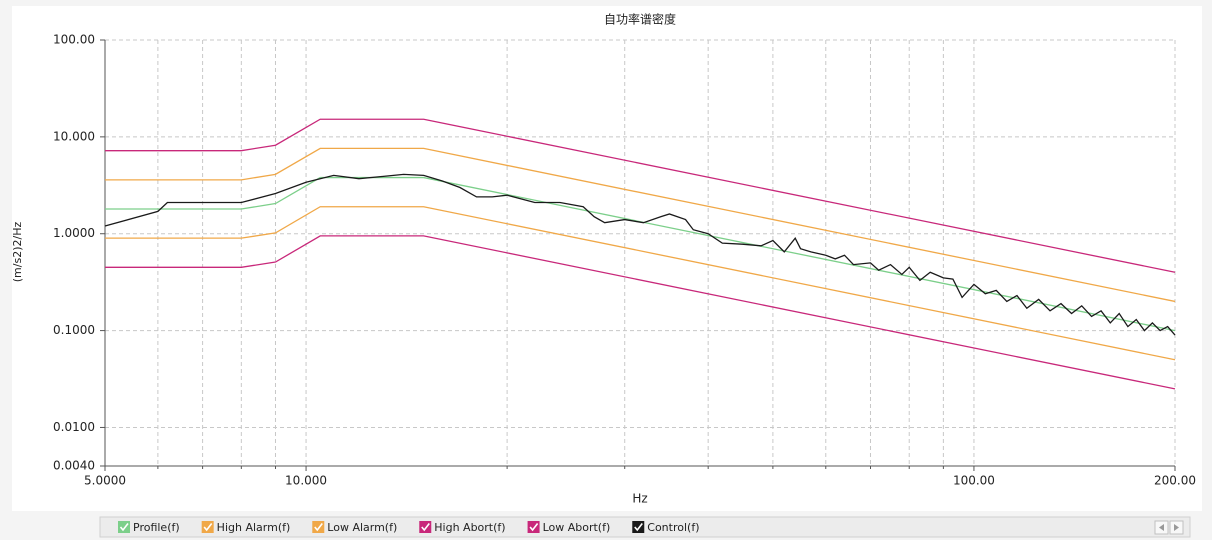 The height and width of the screenshot is (540, 1212). What do you see at coordinates (74, 40) in the screenshot?
I see `y-tick-label: 100.00` at bounding box center [74, 40].